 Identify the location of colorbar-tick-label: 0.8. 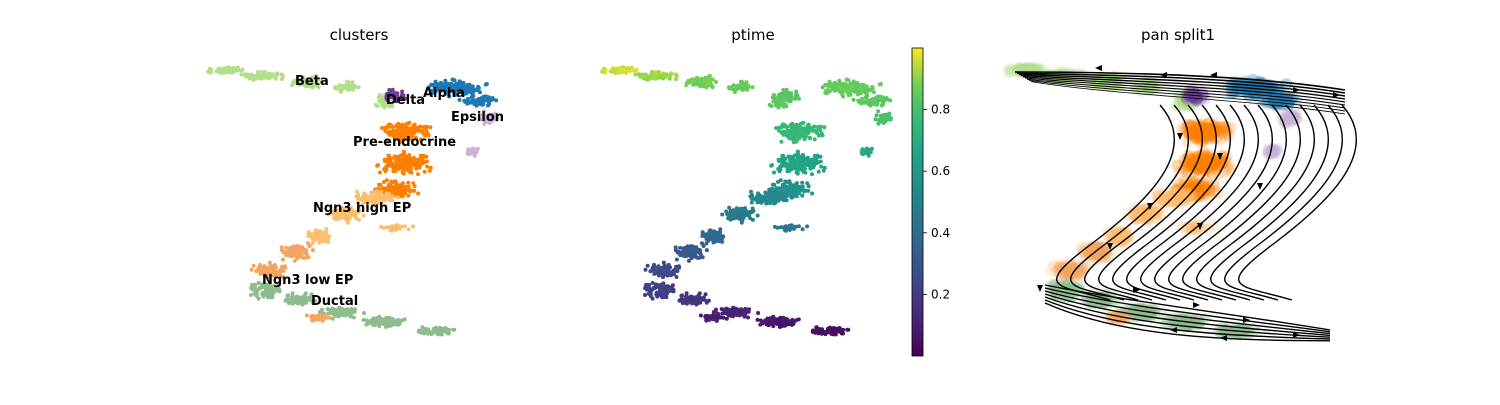
(940, 110).